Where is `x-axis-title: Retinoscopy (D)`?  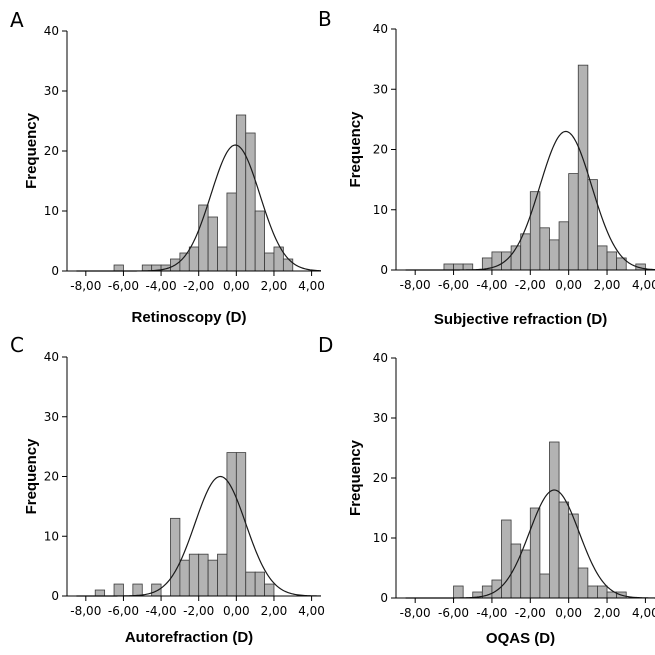
x-axis-title: Retinoscopy (D) is located at coordinates (188, 317).